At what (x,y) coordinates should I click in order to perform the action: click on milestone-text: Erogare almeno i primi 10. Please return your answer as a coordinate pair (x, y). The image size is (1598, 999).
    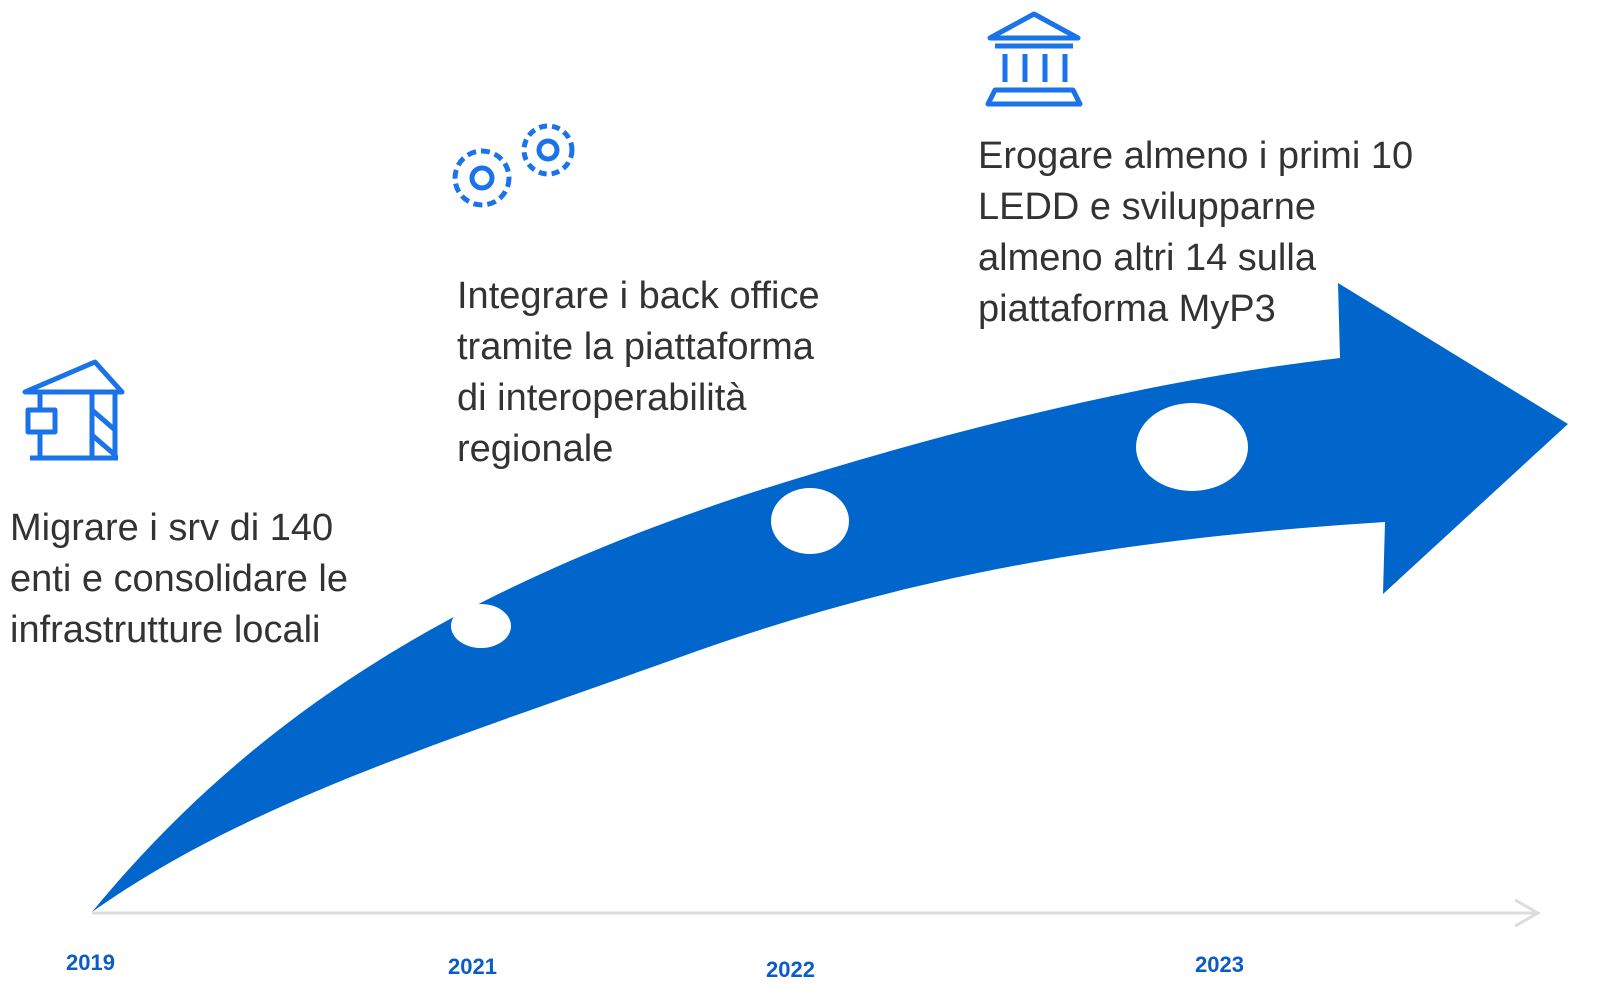
    Looking at the image, I should click on (1195, 156).